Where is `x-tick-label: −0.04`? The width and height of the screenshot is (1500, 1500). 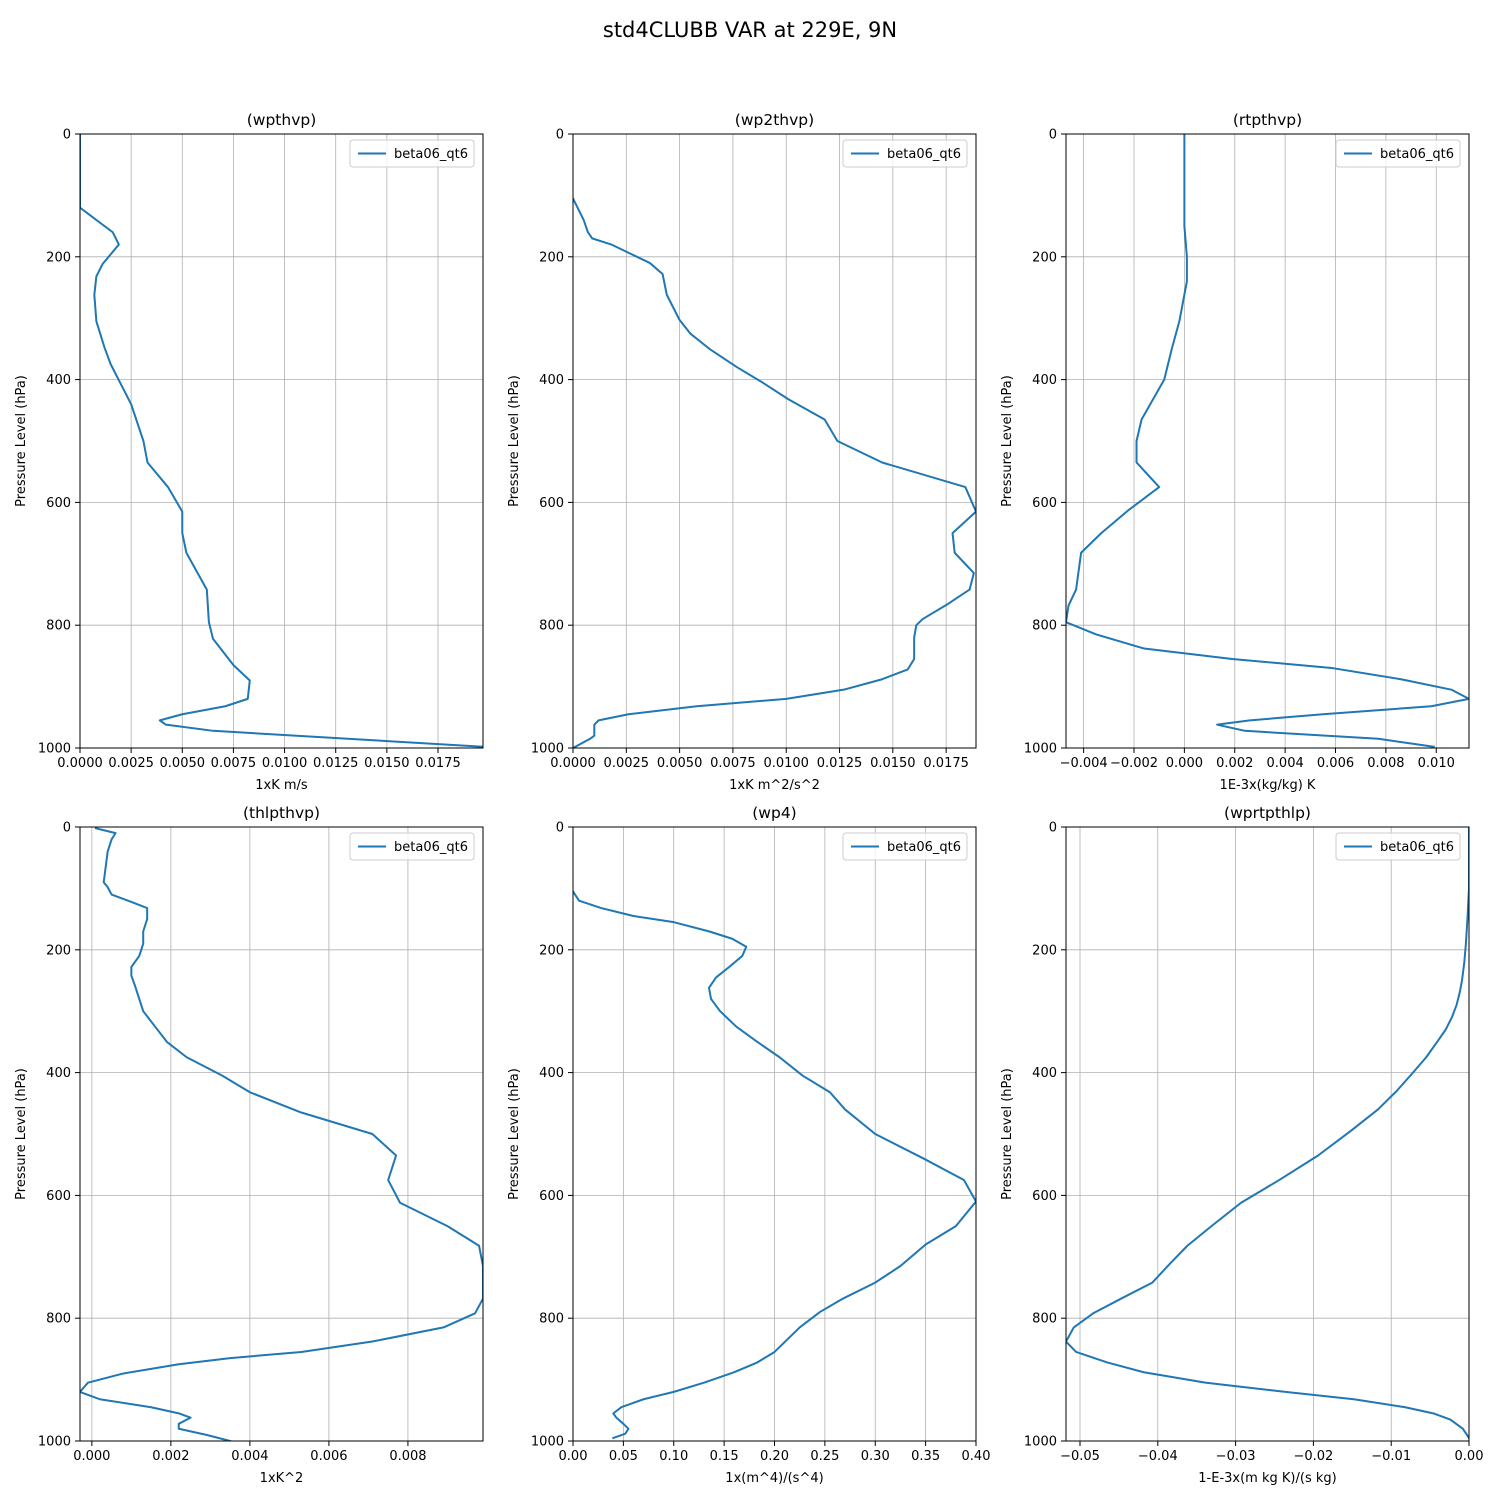
x-tick-label: −0.04 is located at coordinates (1158, 1456).